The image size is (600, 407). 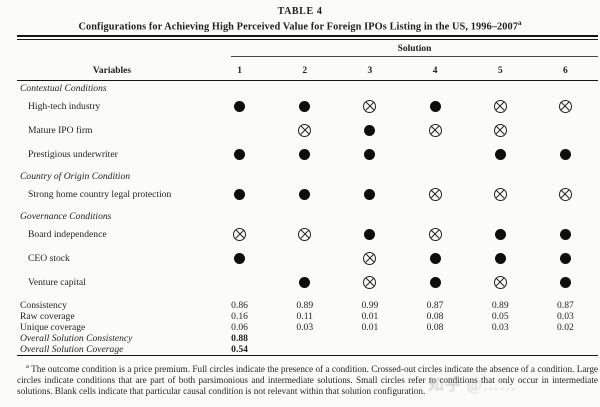 I want to click on value-cell: 0.08, so click(x=435, y=316).